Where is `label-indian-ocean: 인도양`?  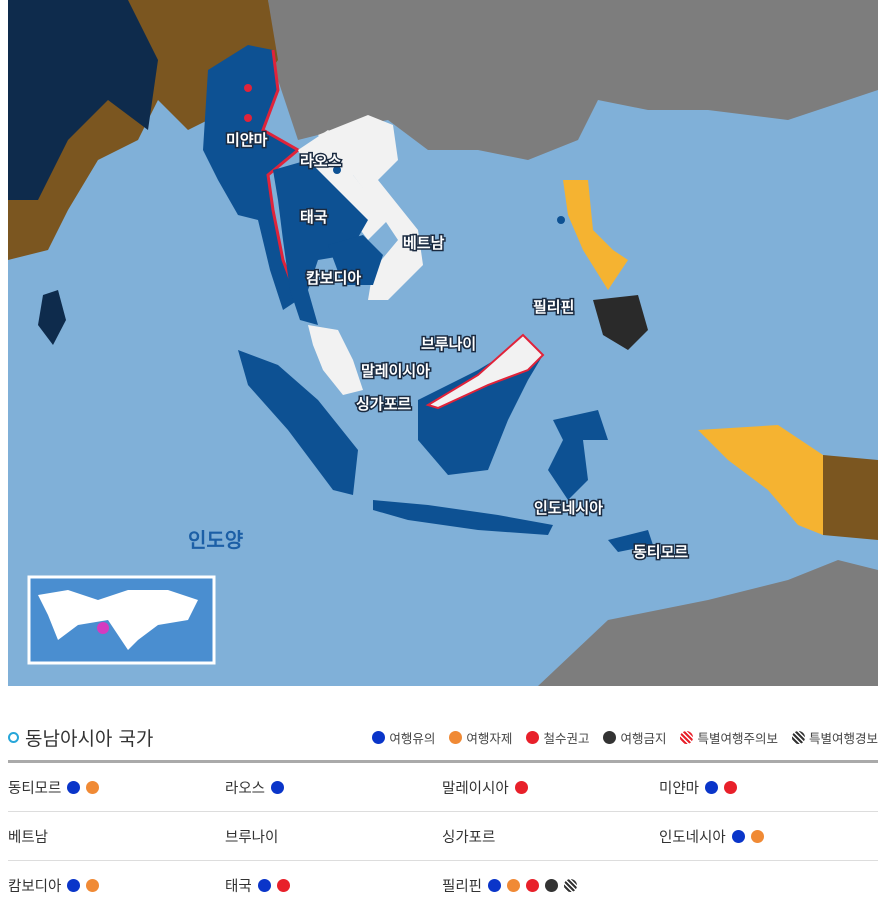
label-indian-ocean: 인도양 is located at coordinates (216, 540).